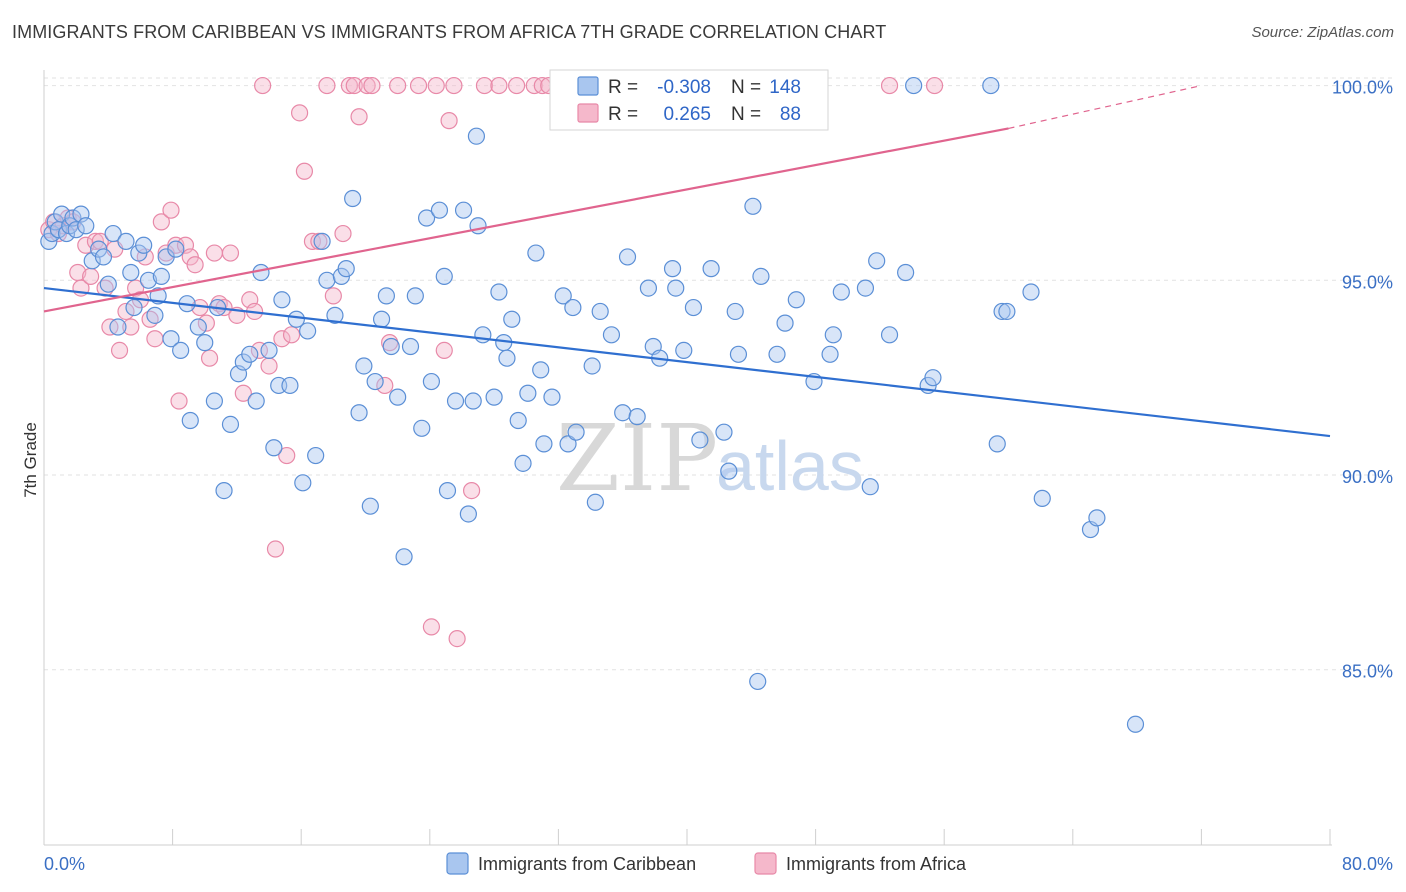  What do you see at coordinates (876, 864) in the screenshot?
I see `bottom-legend-label-africa: Immigrants from Africa` at bounding box center [876, 864].